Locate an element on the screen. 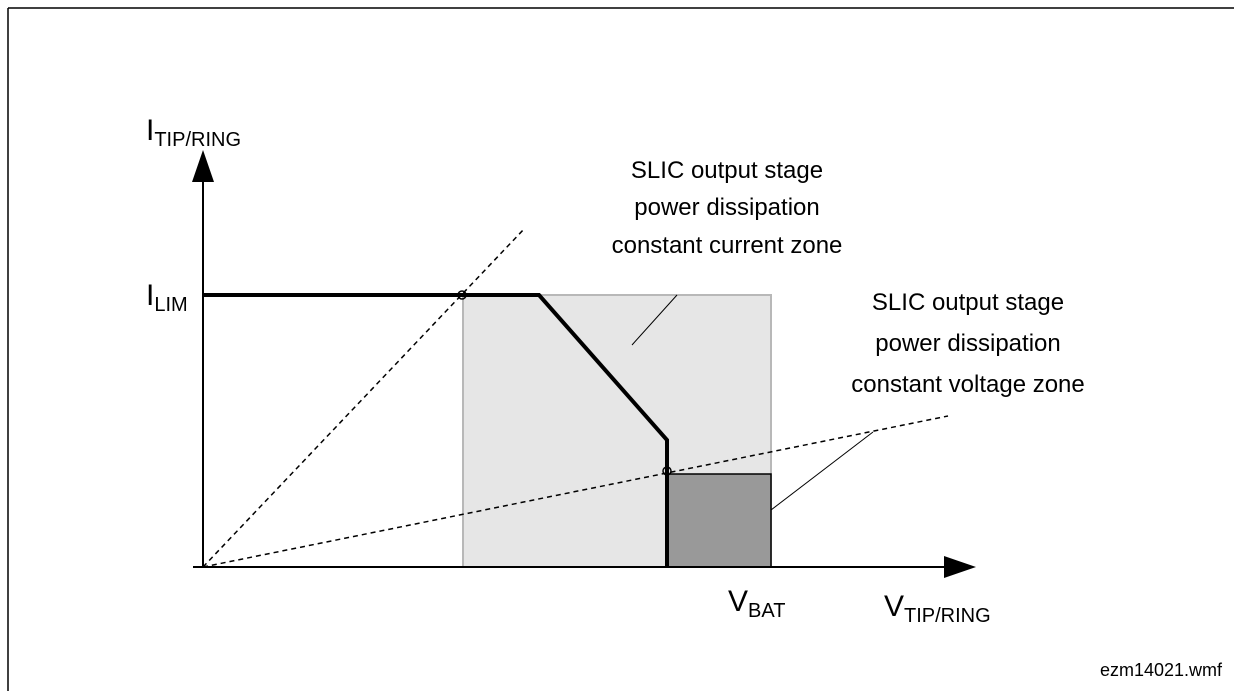  battery-voltage-label: VBAT is located at coordinates (756, 603).